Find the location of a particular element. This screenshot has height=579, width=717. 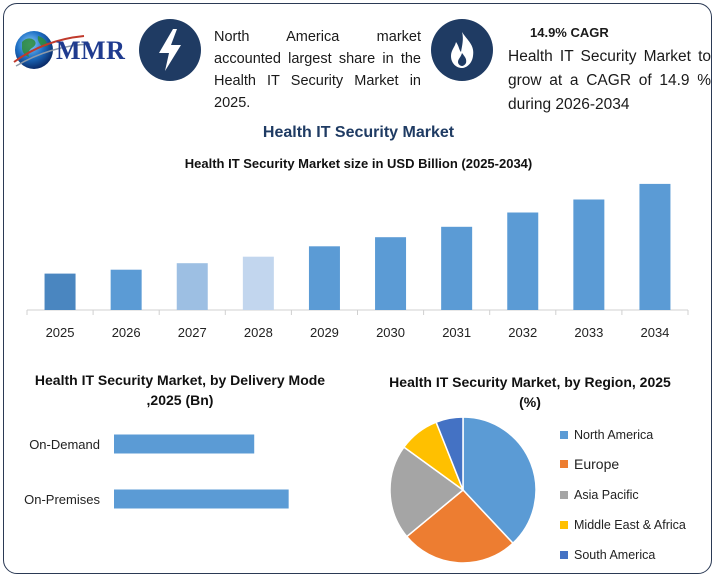

legend-item: Europe is located at coordinates (589, 464).